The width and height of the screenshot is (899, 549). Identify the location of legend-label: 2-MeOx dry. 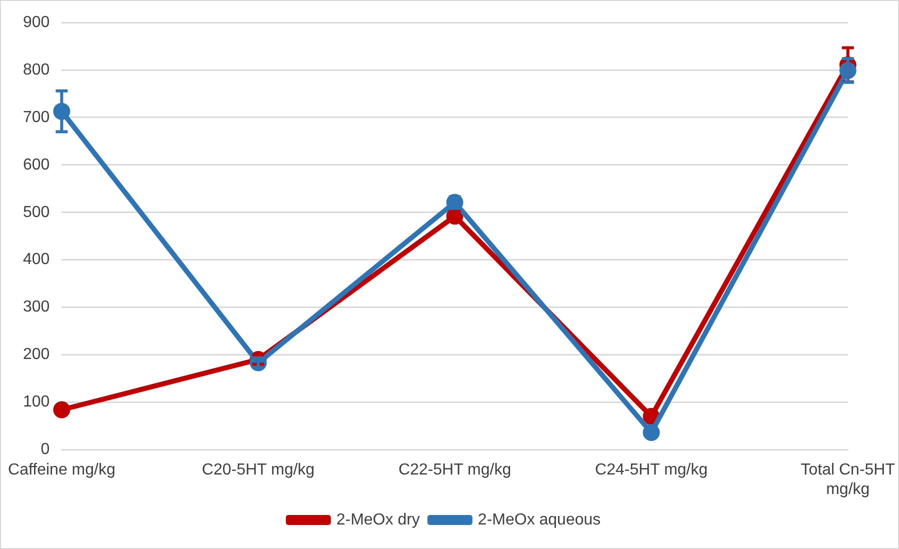
(378, 519).